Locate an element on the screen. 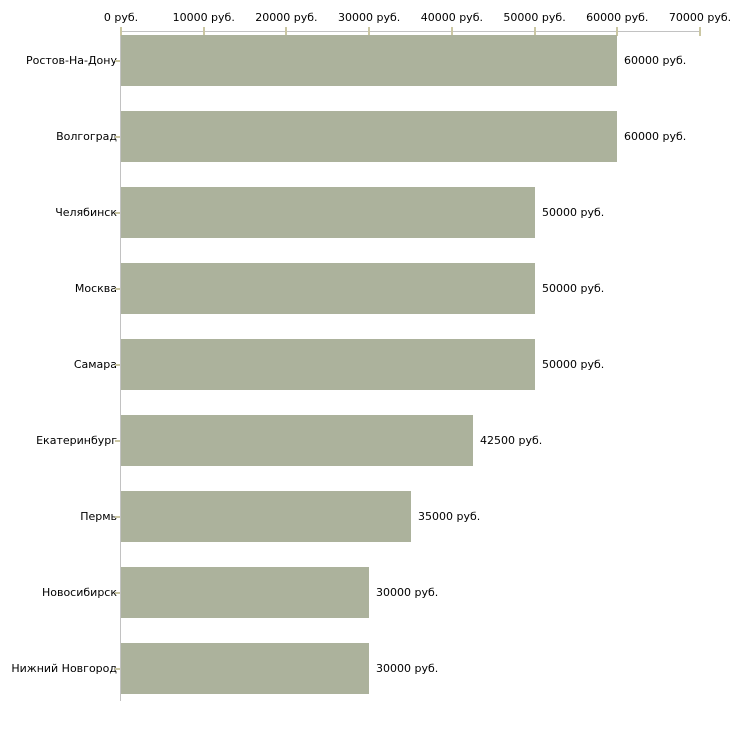 The height and width of the screenshot is (730, 730). x-axis-tick-label: 50000 руб. is located at coordinates (534, 17).